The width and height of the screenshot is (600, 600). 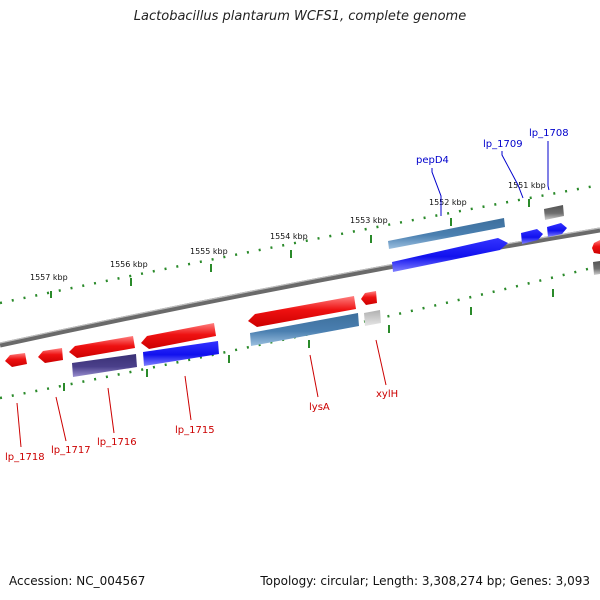 I want to click on gene-lysA, so click(x=302, y=311).